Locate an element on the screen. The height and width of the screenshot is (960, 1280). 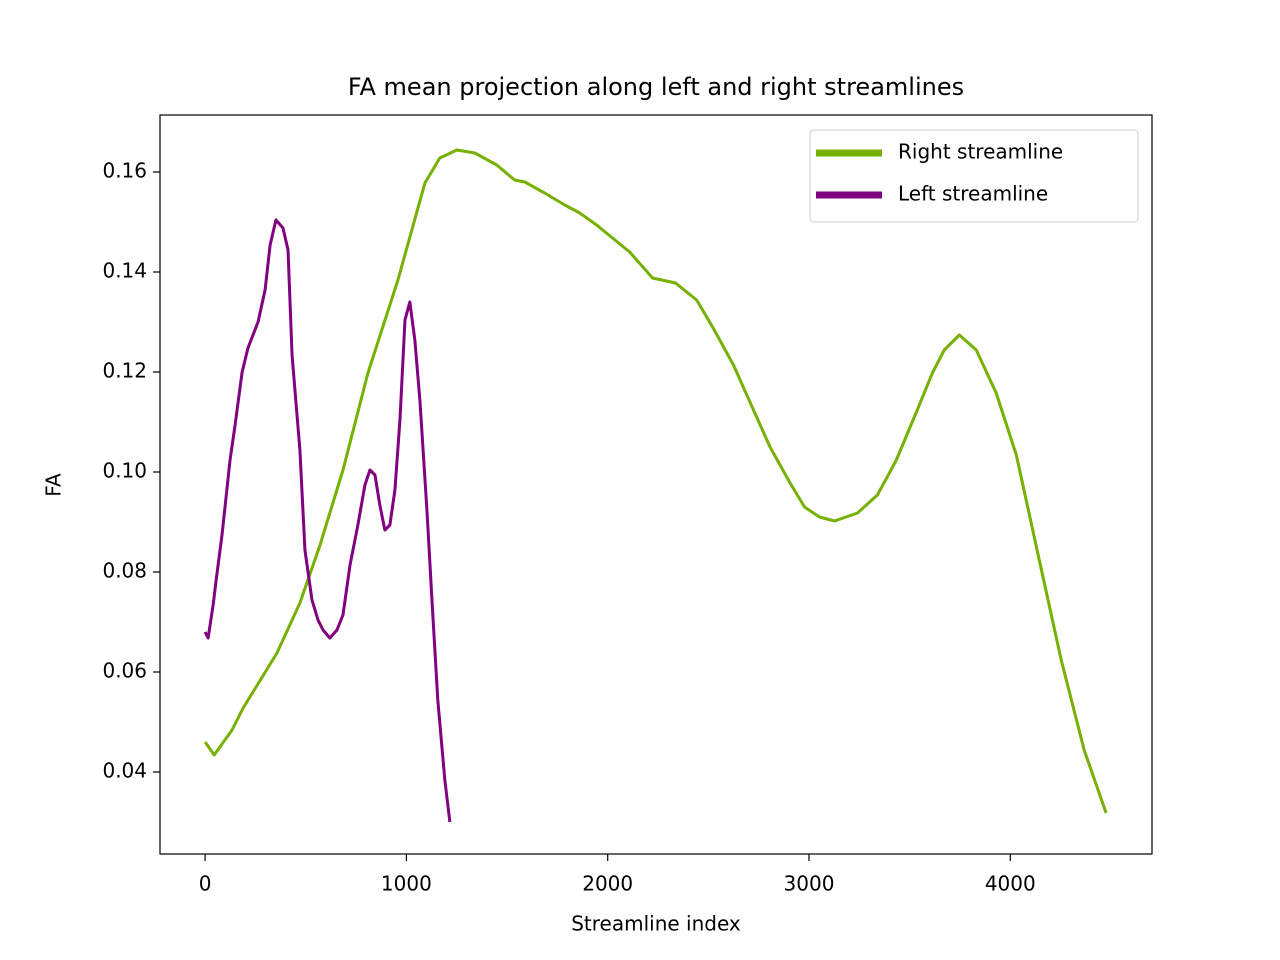
y-axis-label: FA is located at coordinates (54, 485).